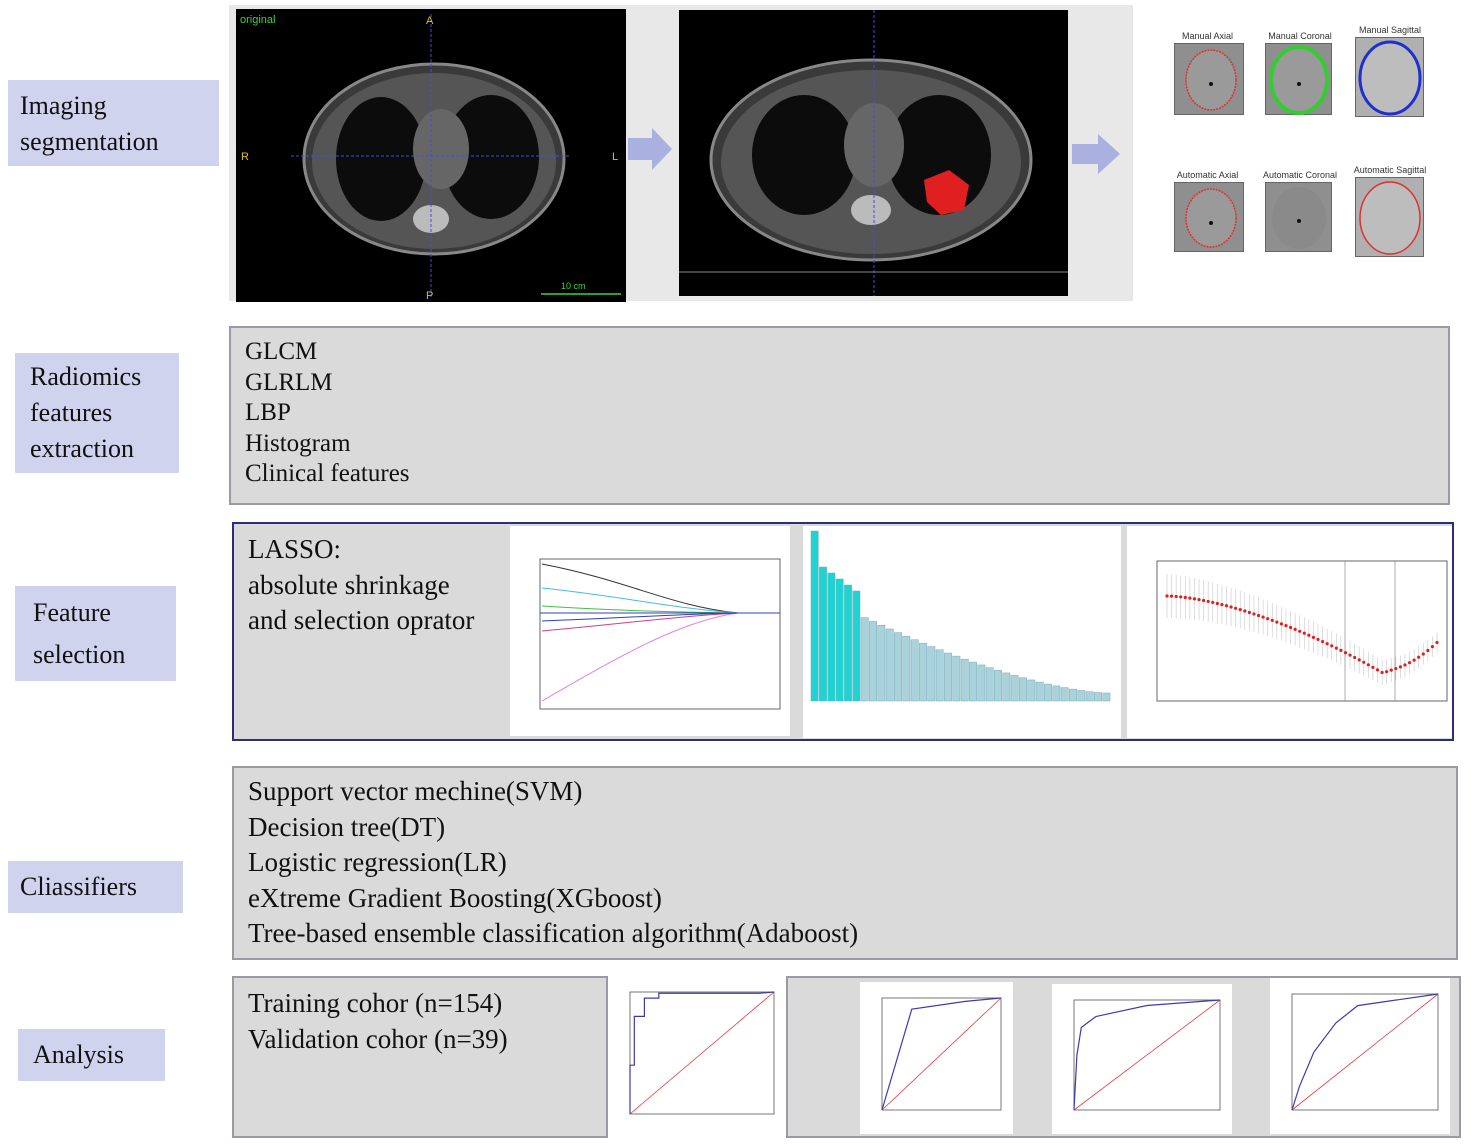 This screenshot has width=1476, height=1145. I want to click on lasso-cv-plot, so click(1289, 632).